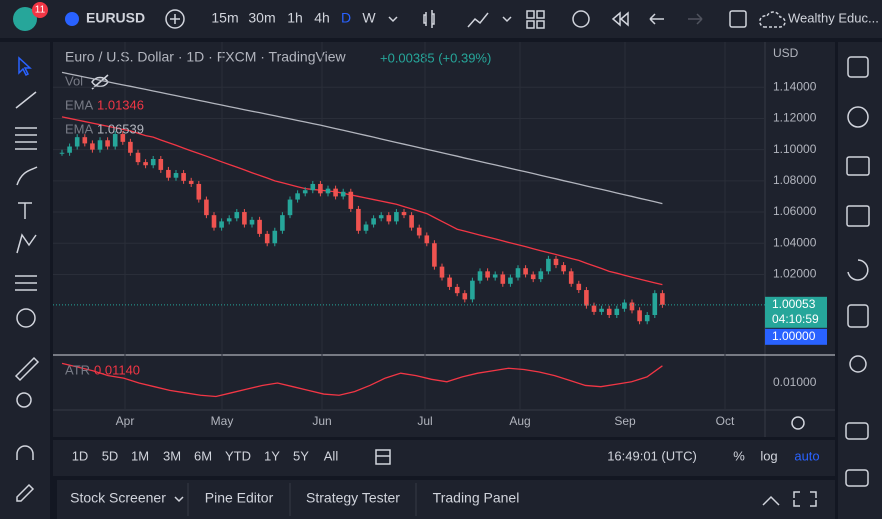 The image size is (882, 519). I want to click on fullscreen-icon, so click(738, 19).